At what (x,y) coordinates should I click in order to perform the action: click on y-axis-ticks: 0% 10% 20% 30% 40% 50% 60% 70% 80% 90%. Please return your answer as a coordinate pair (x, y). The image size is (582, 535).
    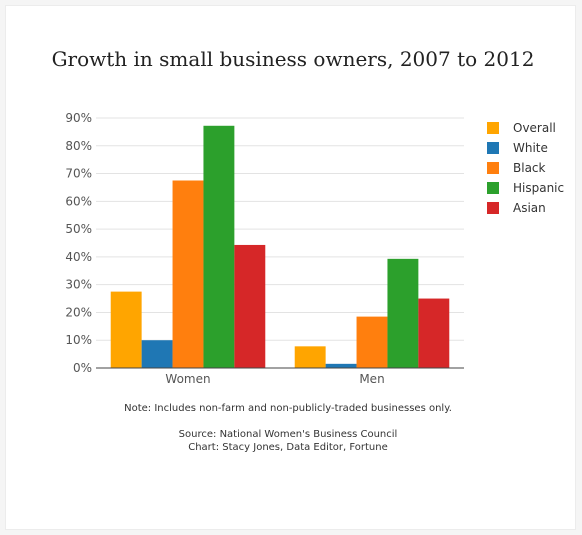
    Looking at the image, I should click on (78, 243).